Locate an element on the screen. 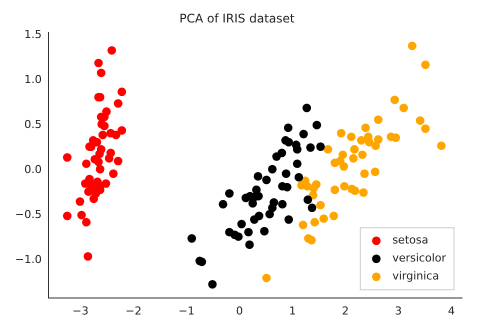  x-tick-label: 0 is located at coordinates (239, 311).